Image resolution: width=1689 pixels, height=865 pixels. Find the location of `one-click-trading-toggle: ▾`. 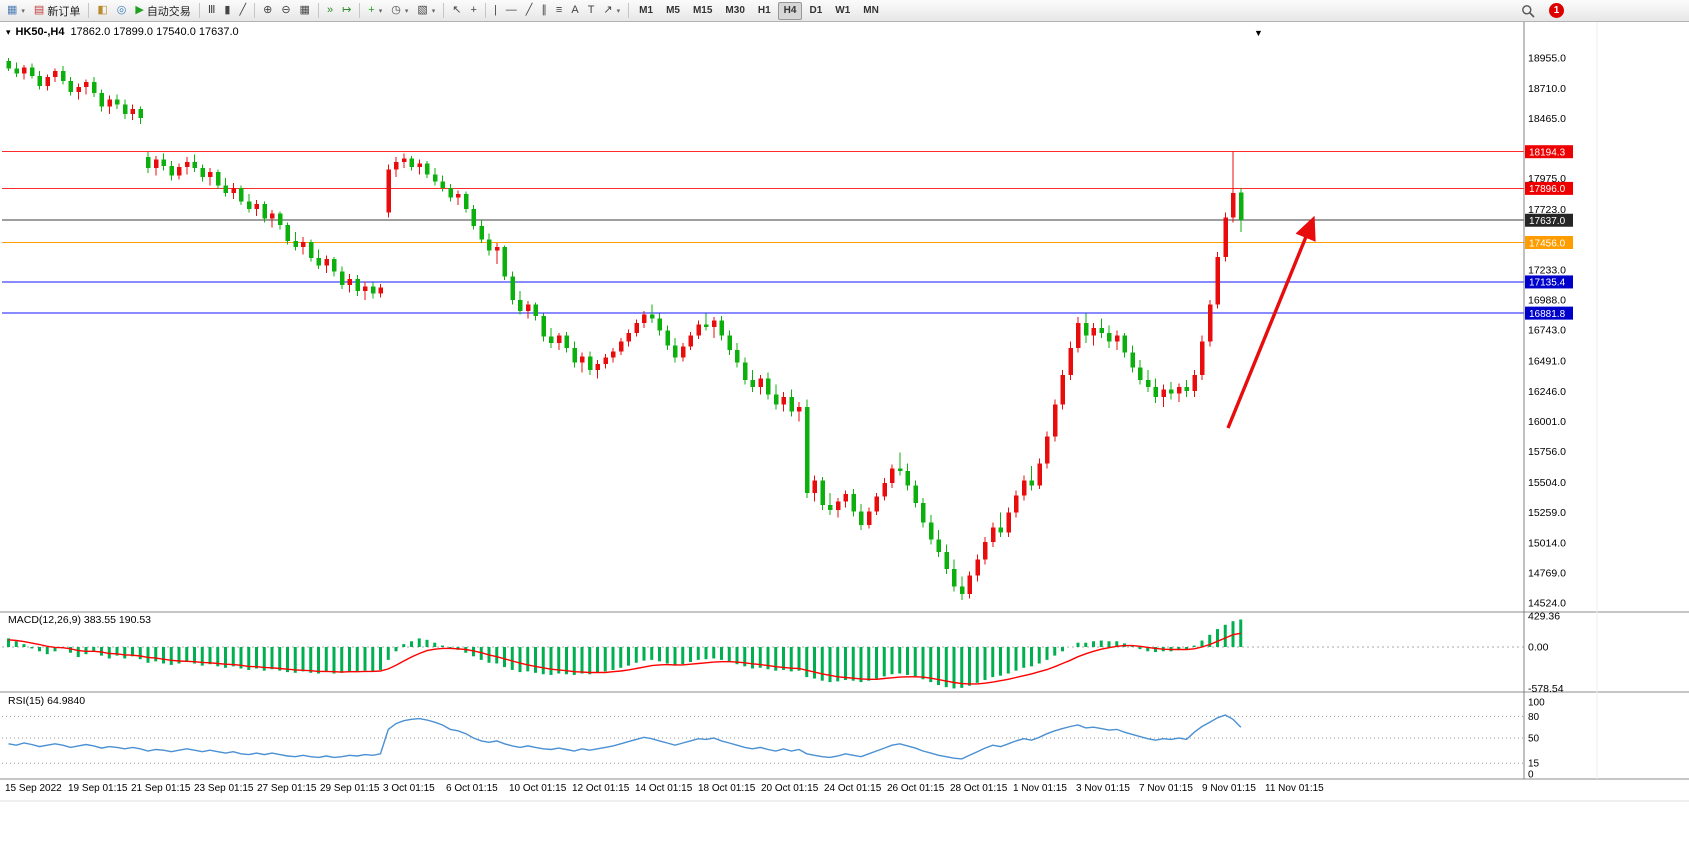

one-click-trading-toggle: ▾ is located at coordinates (8, 32).